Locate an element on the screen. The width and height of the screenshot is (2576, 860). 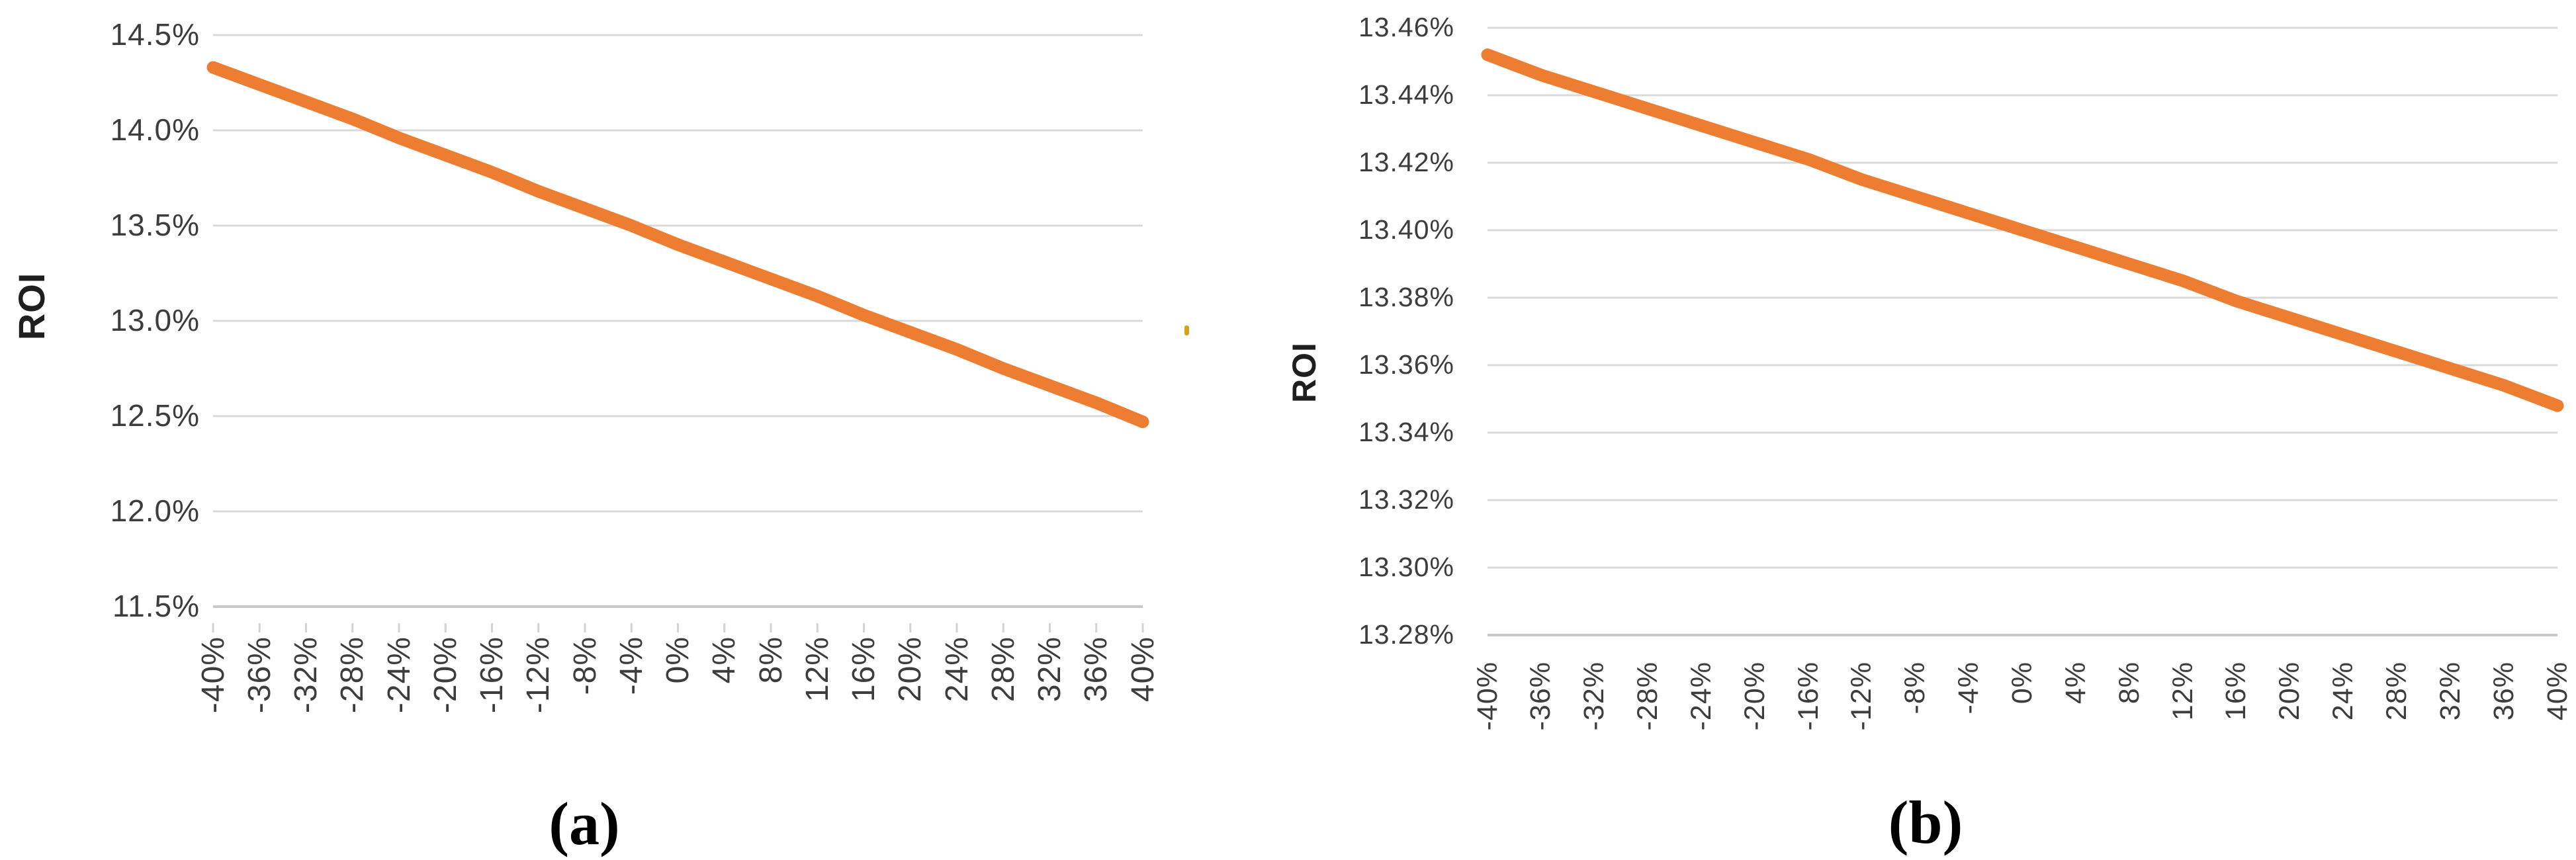
y-tick-label: 13.32% is located at coordinates (1406, 499).